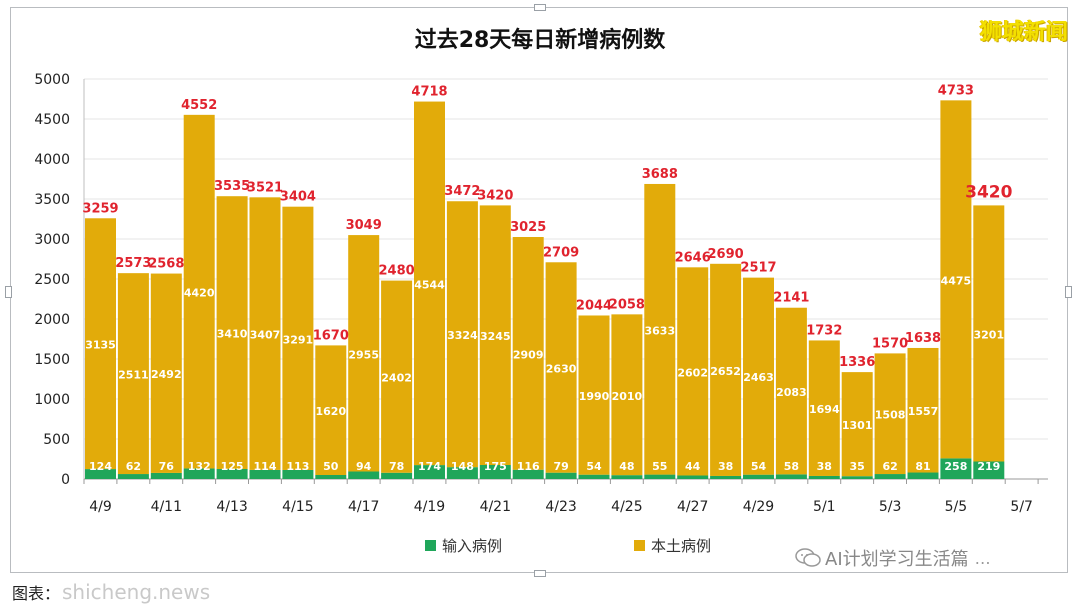  I want to click on data-label-imported: 174, so click(429, 466).